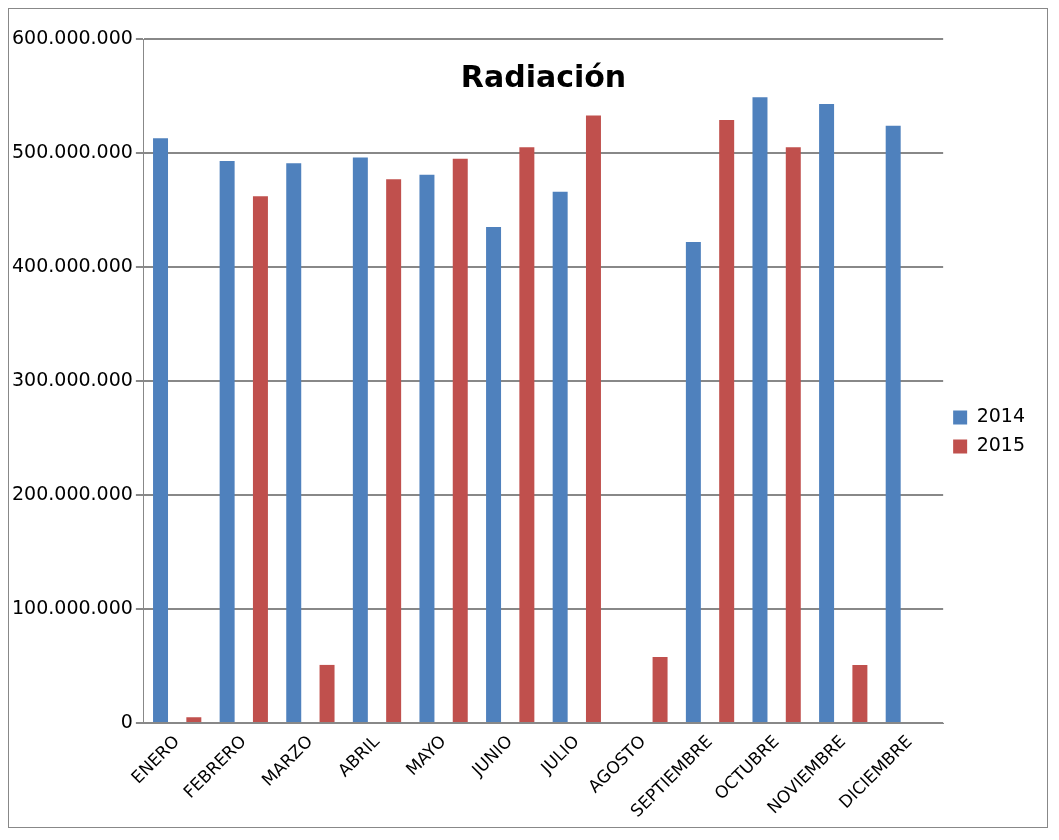  What do you see at coordinates (1001, 444) in the screenshot?
I see `legend-label: 2015` at bounding box center [1001, 444].